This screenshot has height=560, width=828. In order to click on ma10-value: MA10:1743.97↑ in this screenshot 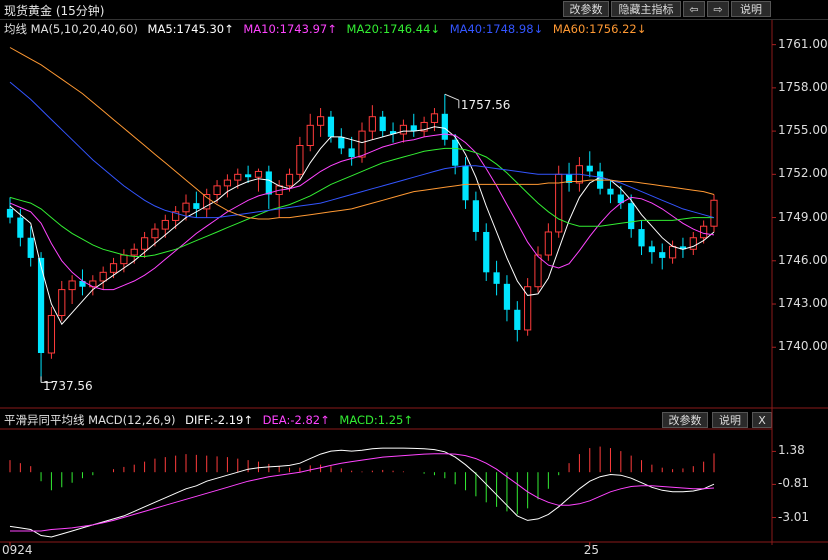, I will do `click(290, 29)`.